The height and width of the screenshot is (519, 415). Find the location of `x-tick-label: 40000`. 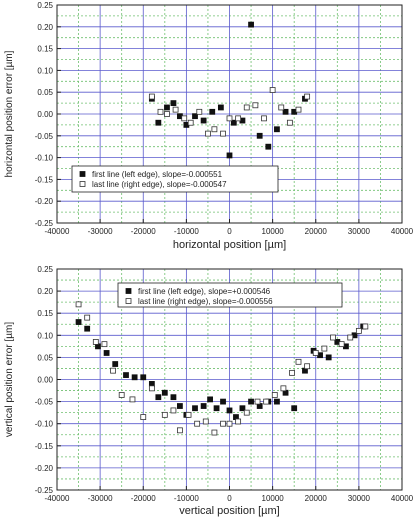

x-tick-label: 40000 is located at coordinates (402, 231).